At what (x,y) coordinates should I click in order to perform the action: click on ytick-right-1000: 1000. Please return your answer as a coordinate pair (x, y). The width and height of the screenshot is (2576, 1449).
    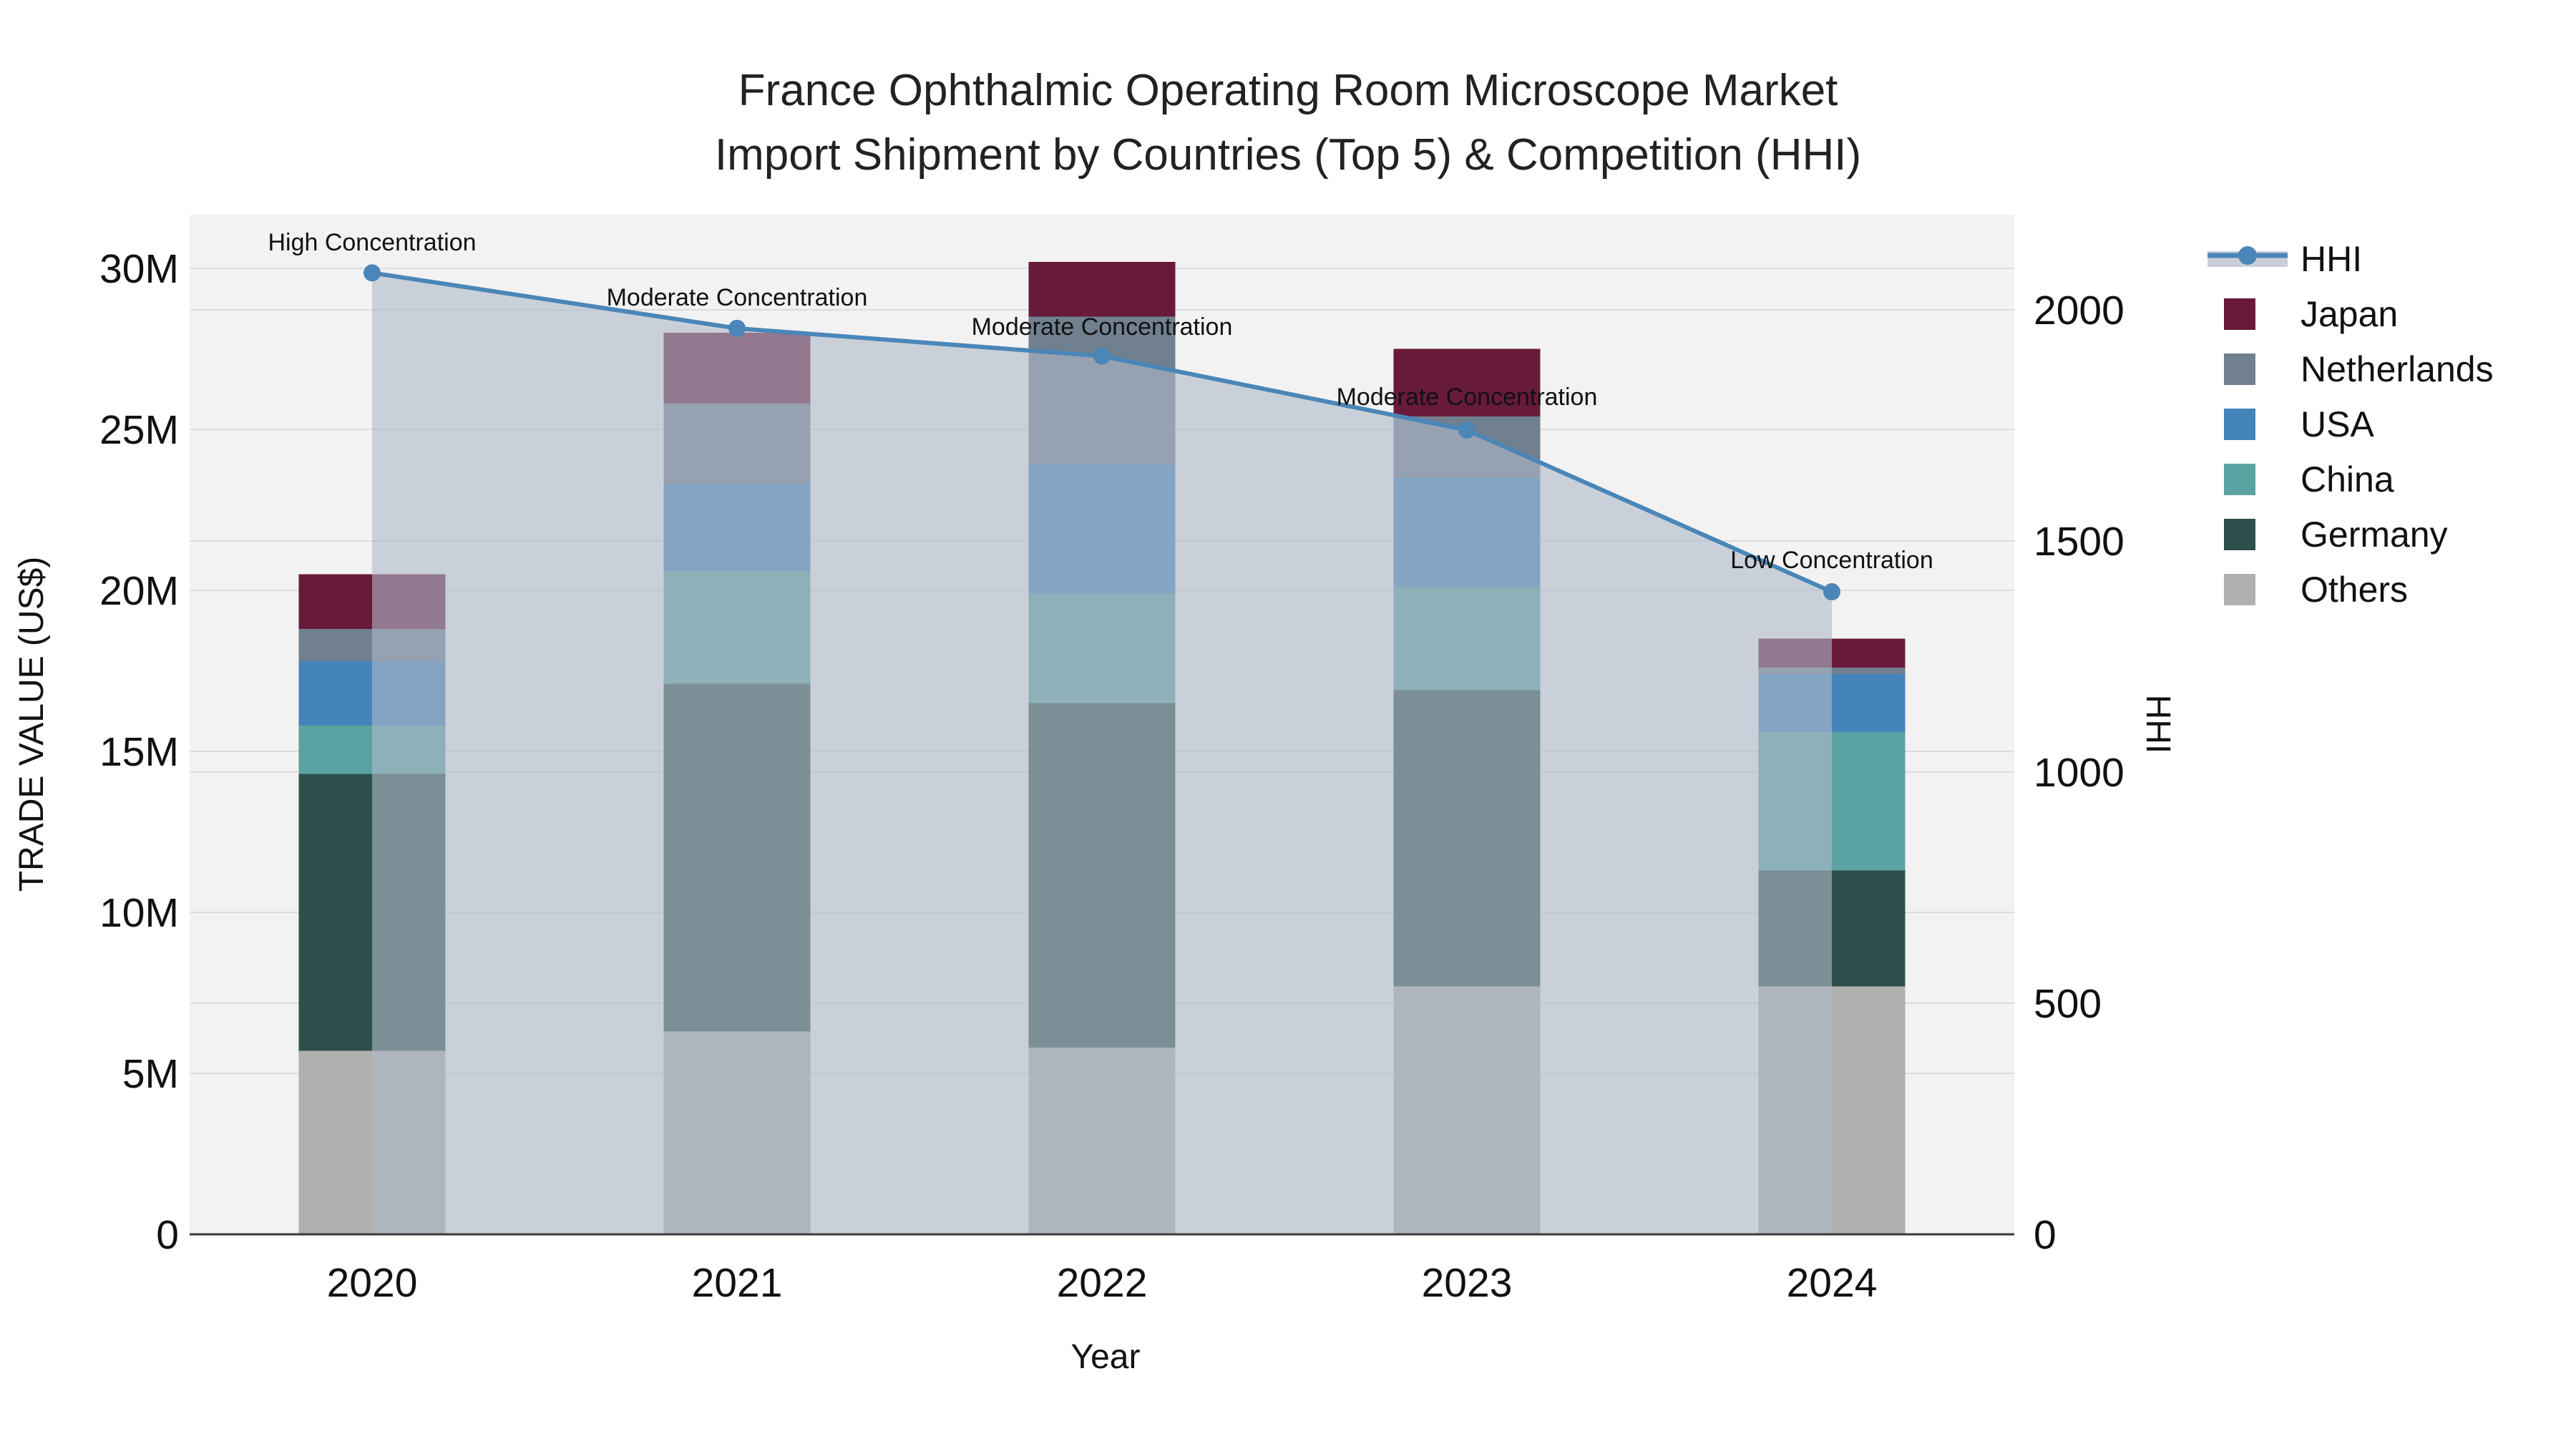
    Looking at the image, I should click on (2079, 773).